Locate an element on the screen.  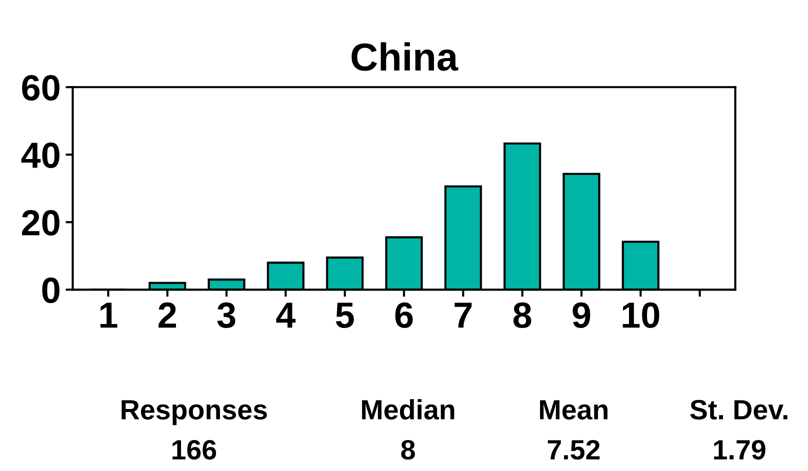
x-tick-label: 7 is located at coordinates (463, 315).